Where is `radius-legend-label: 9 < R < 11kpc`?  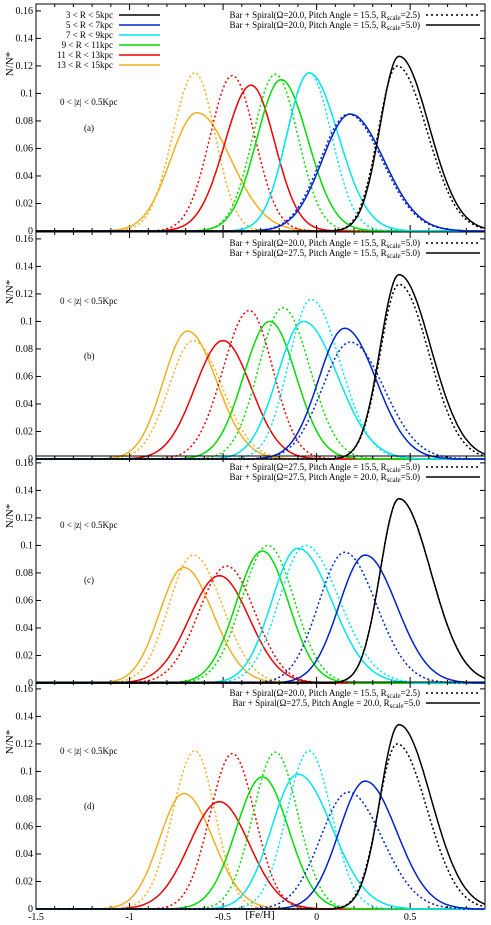 radius-legend-label: 9 < R < 11kpc is located at coordinates (87, 45).